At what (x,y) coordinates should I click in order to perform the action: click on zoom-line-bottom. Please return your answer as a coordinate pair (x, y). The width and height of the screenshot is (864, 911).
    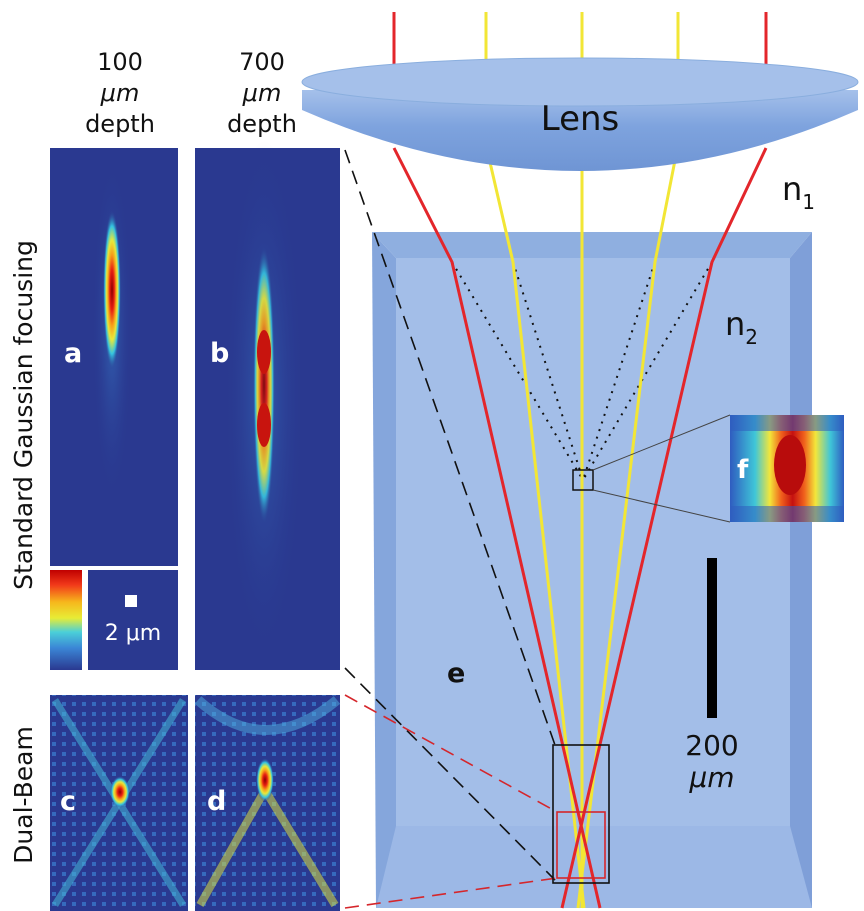
    Looking at the image, I should click on (661, 506).